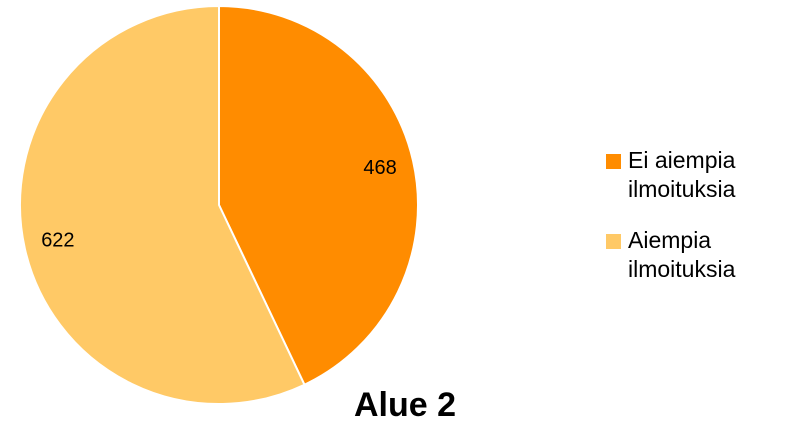 This screenshot has height=424, width=792. Describe the element at coordinates (379, 168) in the screenshot. I see `data-label-0: 468` at that location.